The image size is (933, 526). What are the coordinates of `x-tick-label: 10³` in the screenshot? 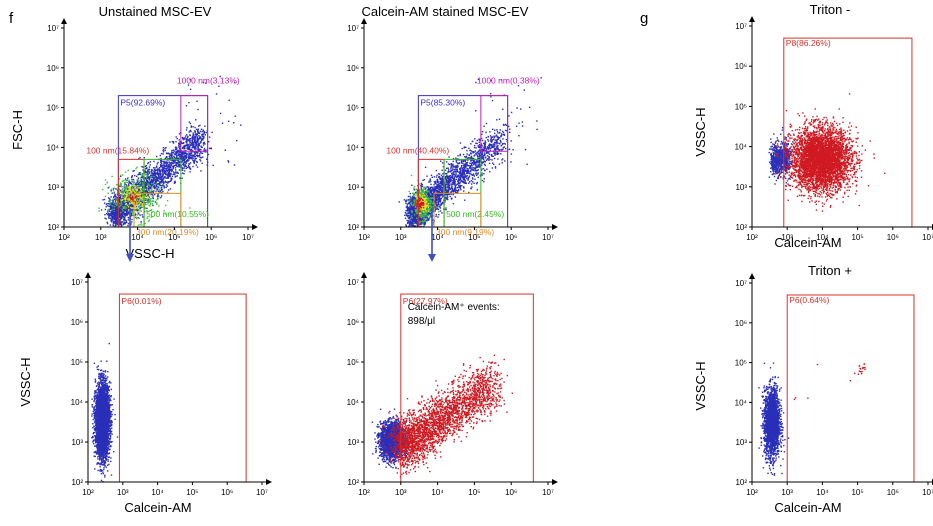 It's located at (101, 237).